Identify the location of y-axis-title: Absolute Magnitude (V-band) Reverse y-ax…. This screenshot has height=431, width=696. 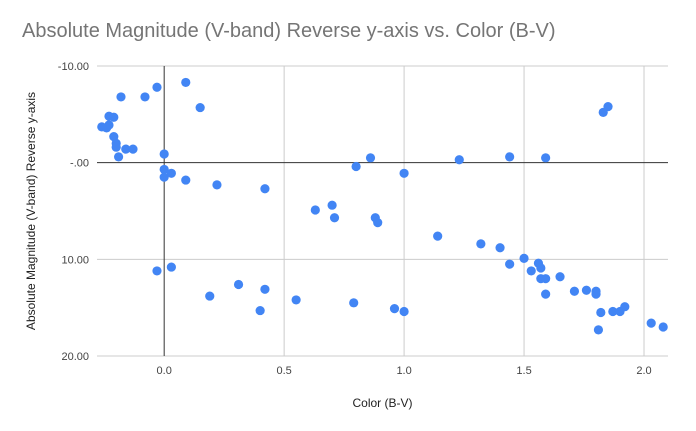
(31, 211).